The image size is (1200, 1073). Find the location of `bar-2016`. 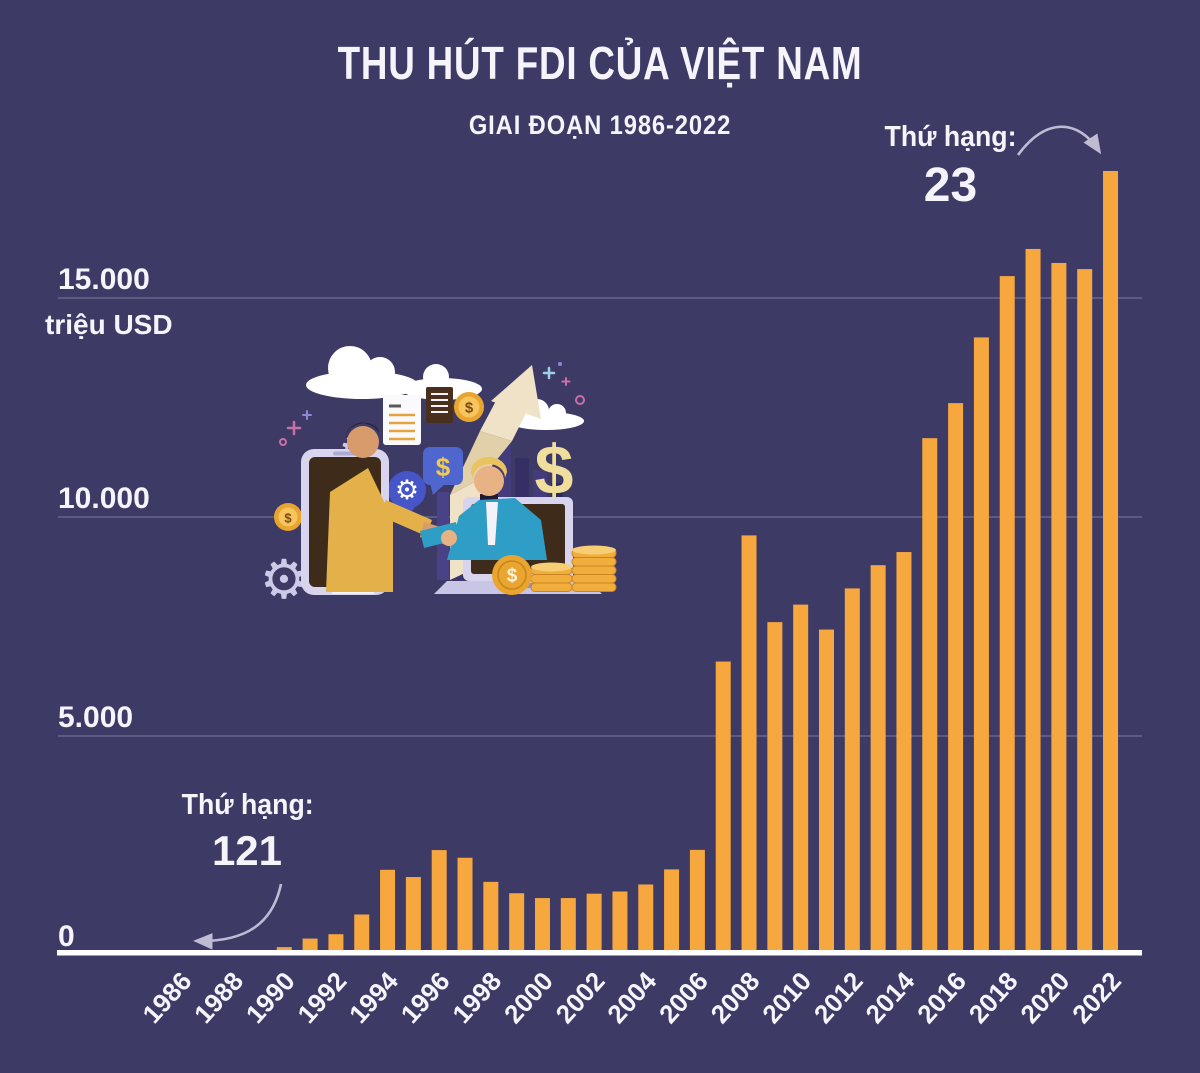

bar-2016 is located at coordinates (956, 679).